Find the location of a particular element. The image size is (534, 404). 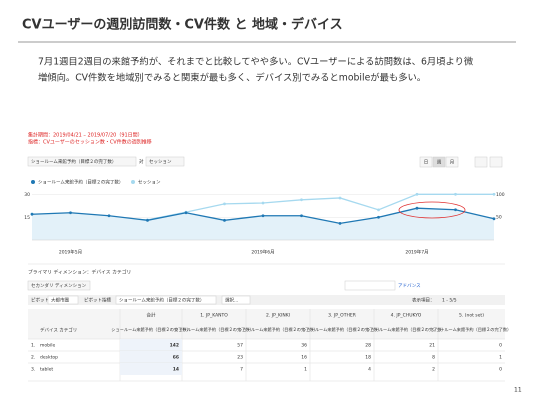

pivot-metric-label: ピボット指標 is located at coordinates (97, 300).